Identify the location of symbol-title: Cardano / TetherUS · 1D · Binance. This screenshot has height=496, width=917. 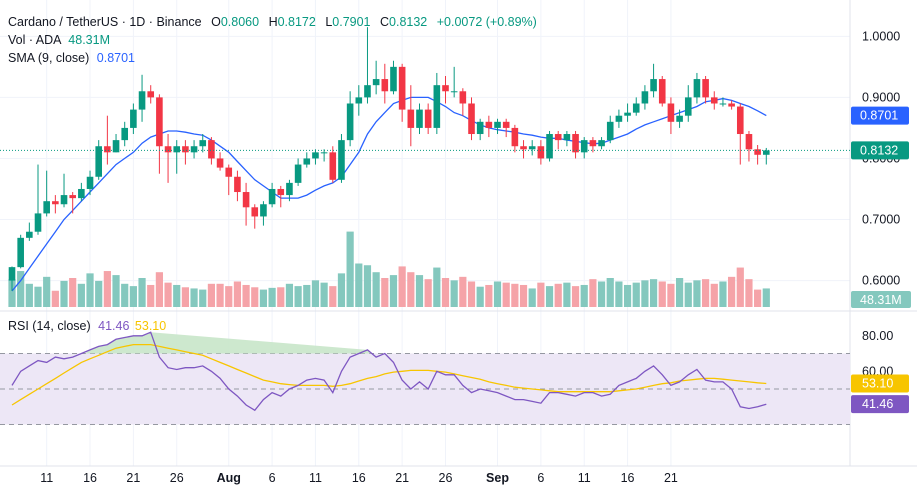
(105, 22).